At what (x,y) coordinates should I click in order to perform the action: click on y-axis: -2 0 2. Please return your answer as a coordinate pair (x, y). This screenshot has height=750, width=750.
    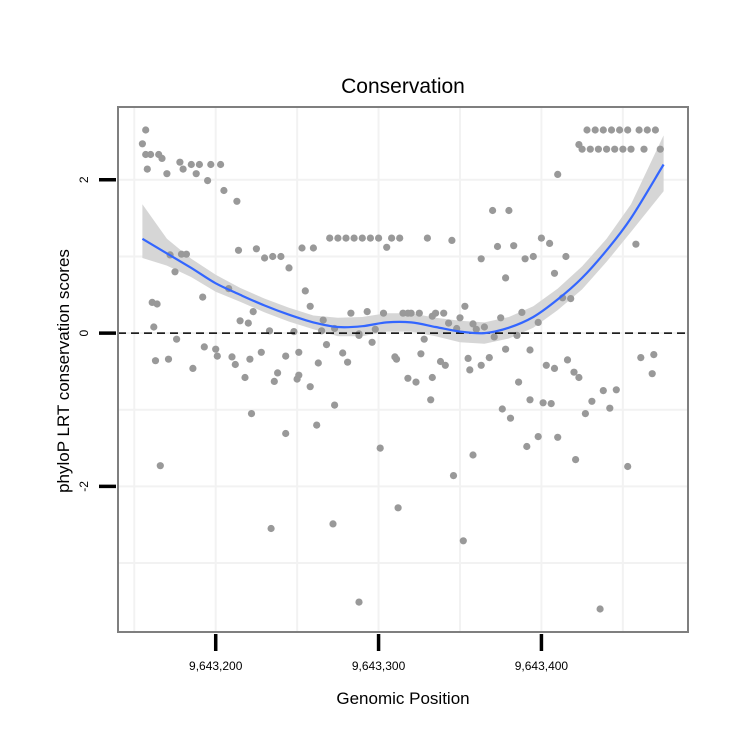
    Looking at the image, I should click on (96, 334).